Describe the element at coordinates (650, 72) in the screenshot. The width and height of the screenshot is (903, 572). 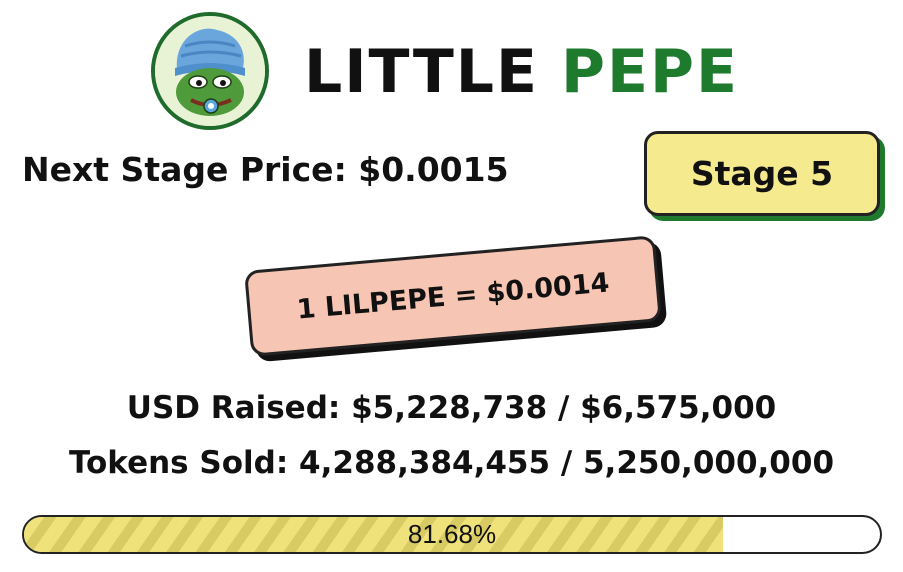
I see `brand-title-part2: PEPE` at that location.